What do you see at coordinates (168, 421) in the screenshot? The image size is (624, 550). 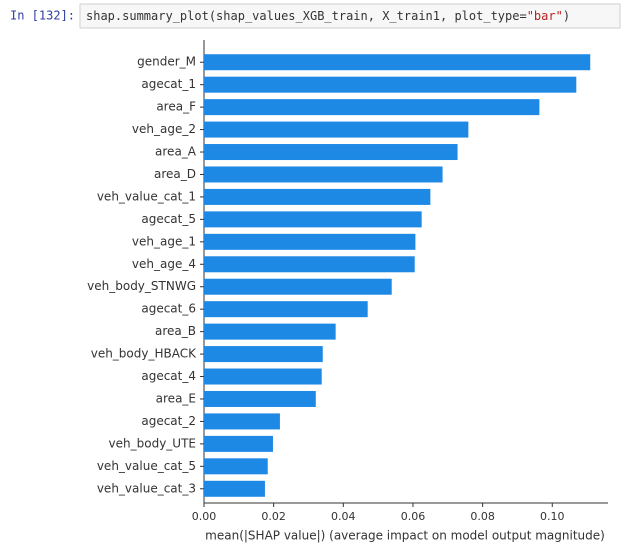 I see `y-tick-label: agecat_2` at bounding box center [168, 421].